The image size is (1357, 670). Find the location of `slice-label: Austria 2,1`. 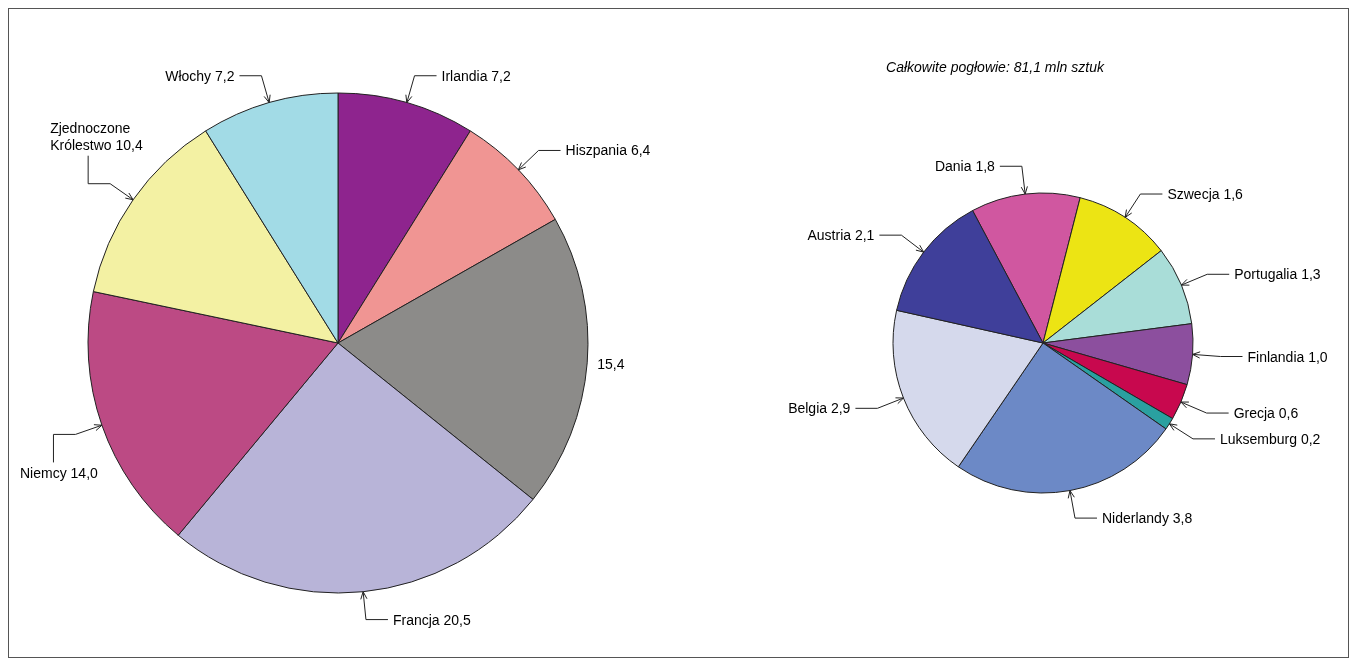

slice-label: Austria 2,1 is located at coordinates (841, 235).